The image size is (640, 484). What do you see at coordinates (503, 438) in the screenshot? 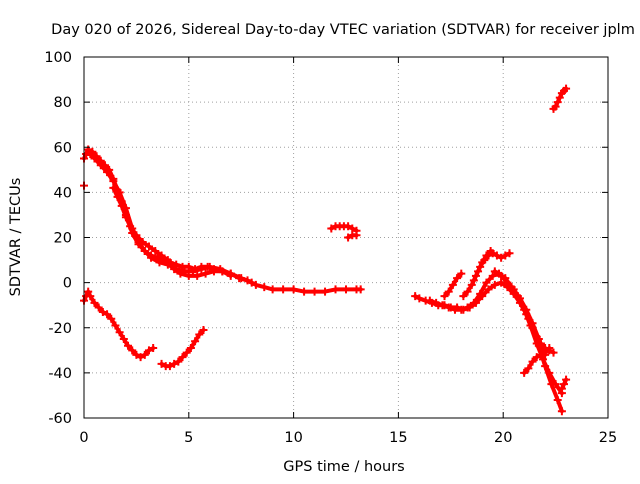
I see `x-tick-label: 20` at bounding box center [503, 438].